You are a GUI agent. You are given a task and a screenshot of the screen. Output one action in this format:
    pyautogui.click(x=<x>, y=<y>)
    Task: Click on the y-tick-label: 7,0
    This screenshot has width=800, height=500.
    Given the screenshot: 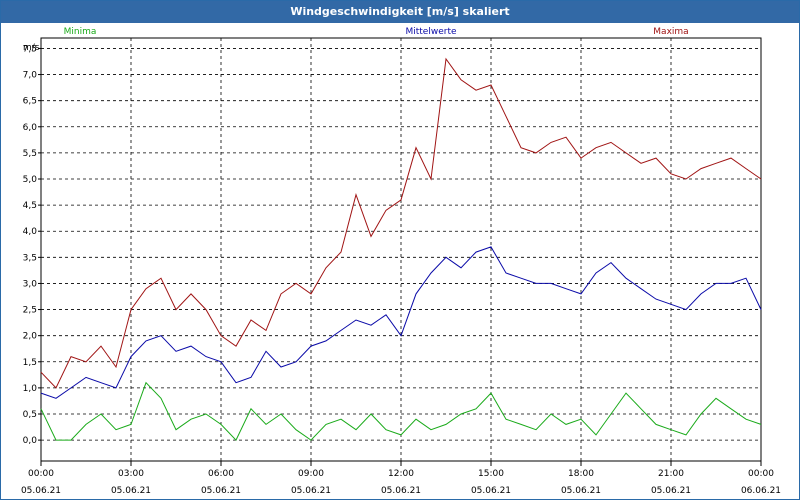 What is the action you would take?
    pyautogui.click(x=30, y=76)
    